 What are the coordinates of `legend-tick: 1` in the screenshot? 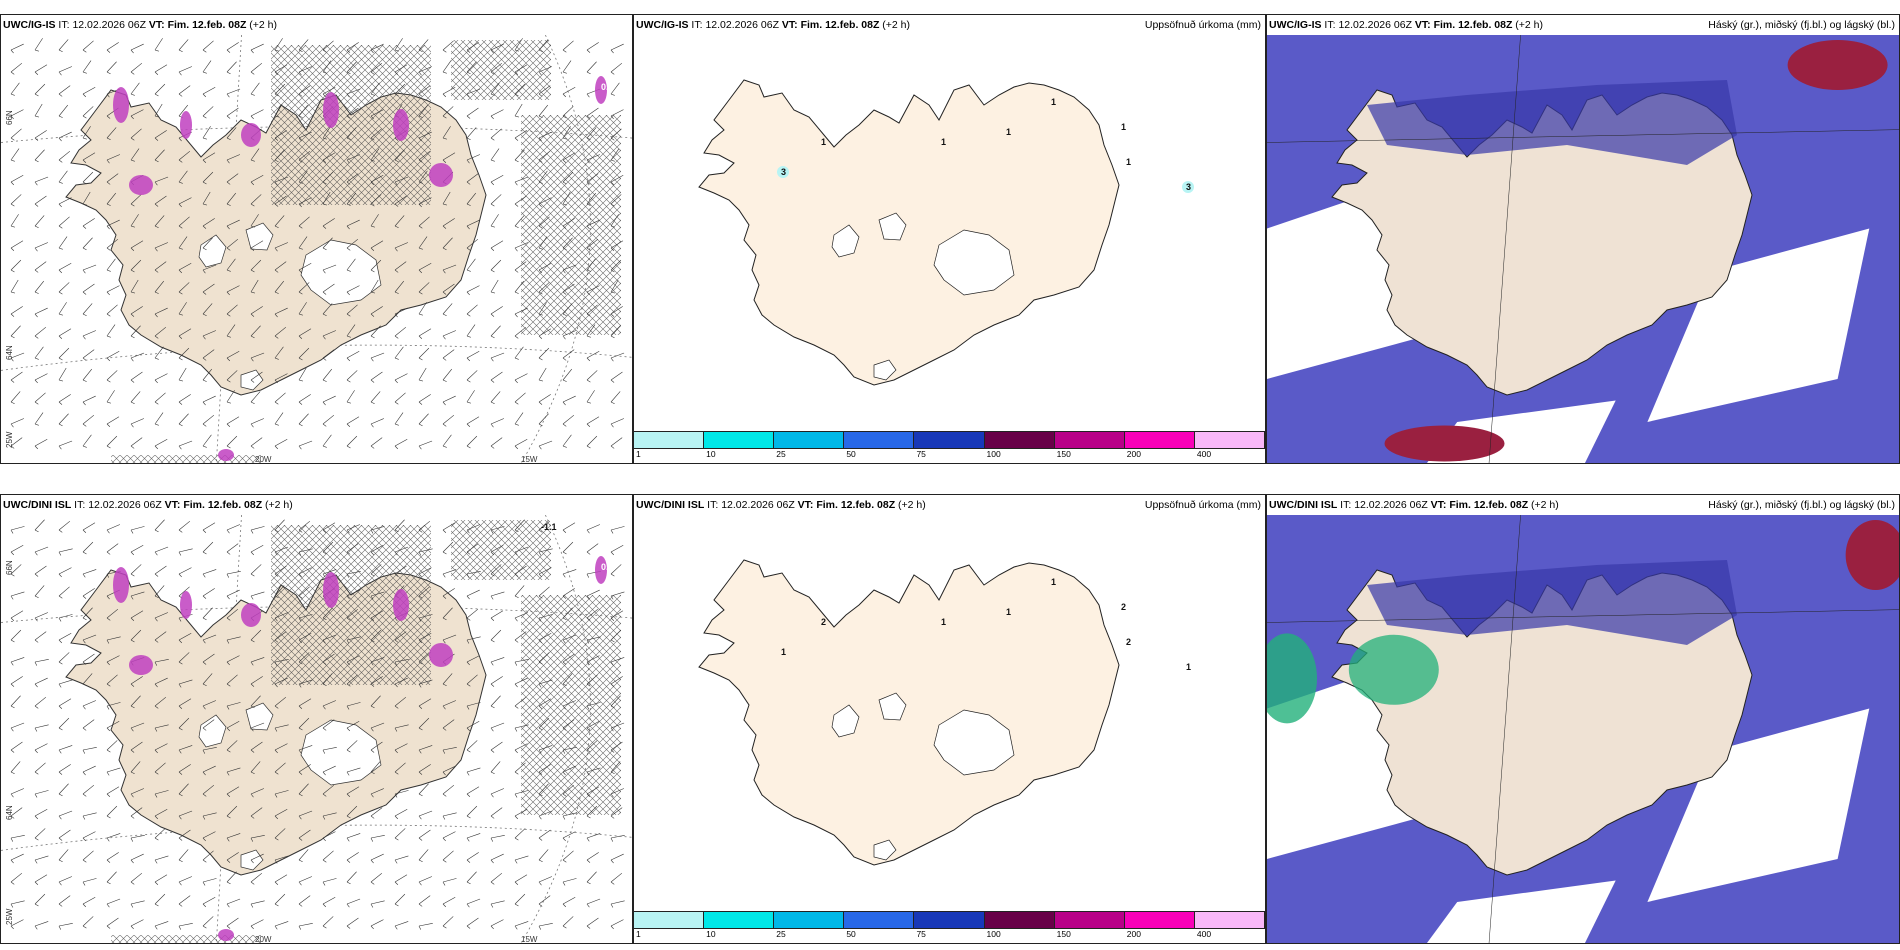 It's located at (638, 934).